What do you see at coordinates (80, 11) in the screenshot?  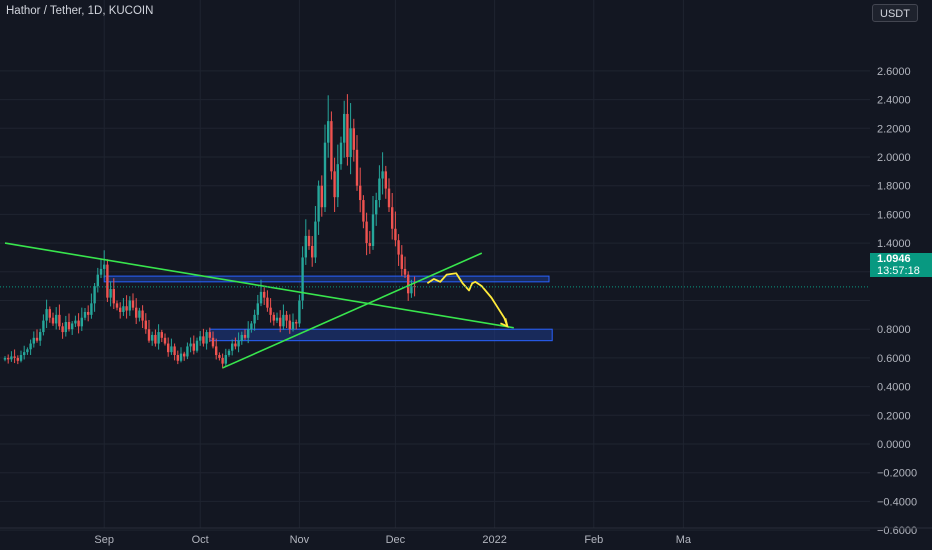 I see `chart-title: Hathor / Tether, 1D, KUCOIN` at bounding box center [80, 11].